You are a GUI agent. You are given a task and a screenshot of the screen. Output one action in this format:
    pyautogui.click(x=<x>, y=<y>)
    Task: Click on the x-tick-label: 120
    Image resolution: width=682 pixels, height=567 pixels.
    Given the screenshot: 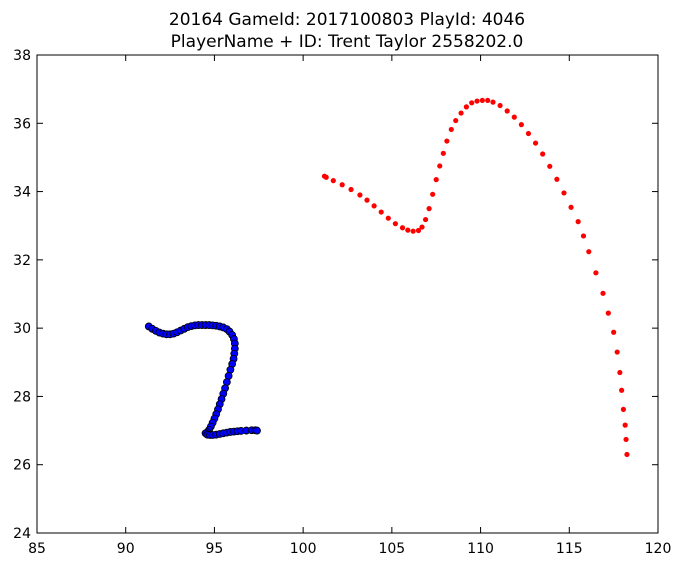 What is the action you would take?
    pyautogui.click(x=658, y=549)
    